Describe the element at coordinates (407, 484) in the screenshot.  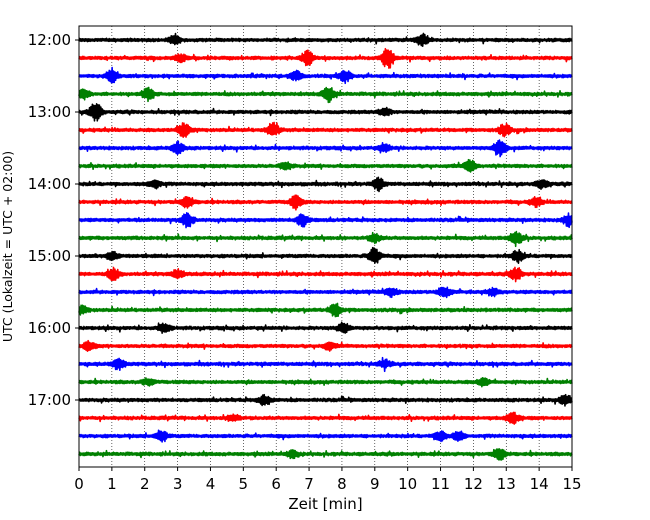
I see `x-tick-label: 10` at that location.